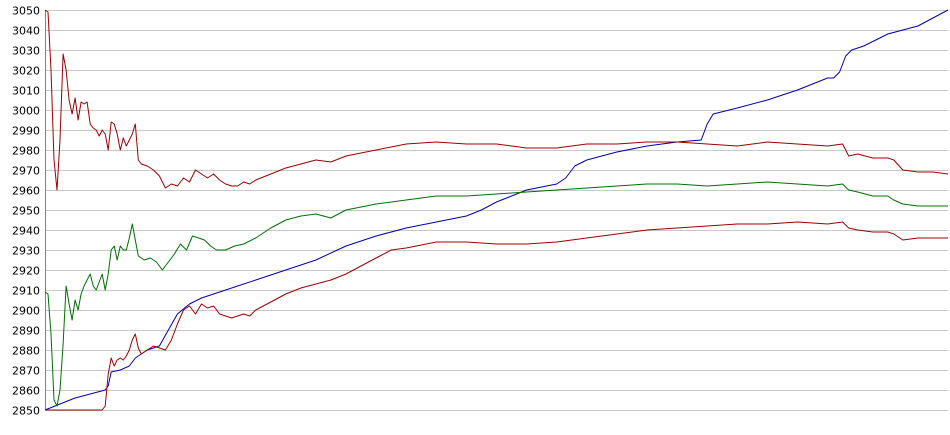 This screenshot has height=435, width=950. Describe the element at coordinates (26, 131) in the screenshot. I see `y-tick-label-2990: 2990` at that location.